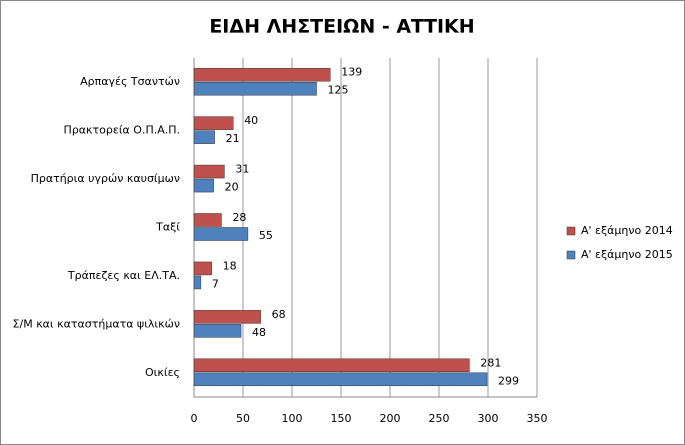 This screenshot has height=445, width=685. Describe the element at coordinates (259, 332) in the screenshot. I see `data-label: 48` at that location.